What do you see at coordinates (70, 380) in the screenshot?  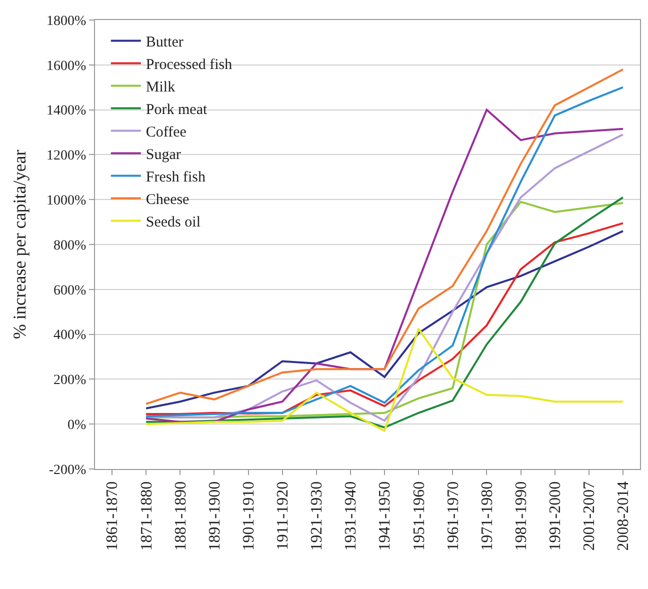 I see `y-tick-label: 200%` at bounding box center [70, 380].